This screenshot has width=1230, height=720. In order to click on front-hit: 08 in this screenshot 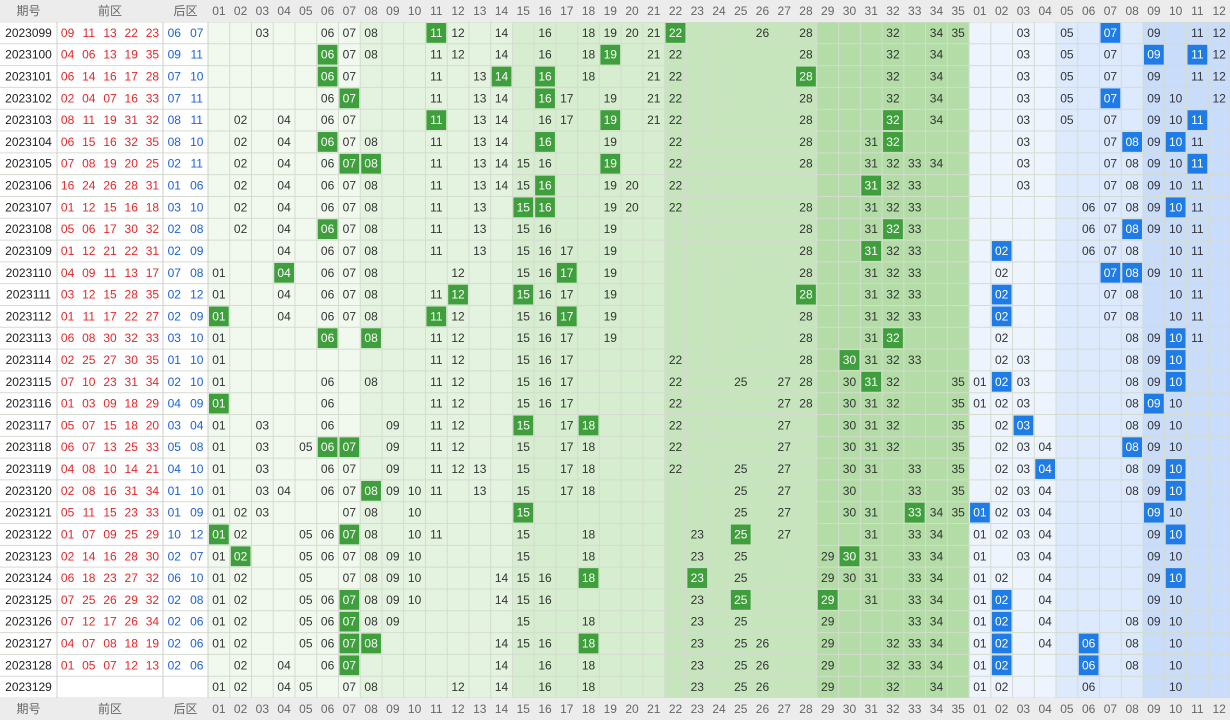, I will do `click(371, 338)`.